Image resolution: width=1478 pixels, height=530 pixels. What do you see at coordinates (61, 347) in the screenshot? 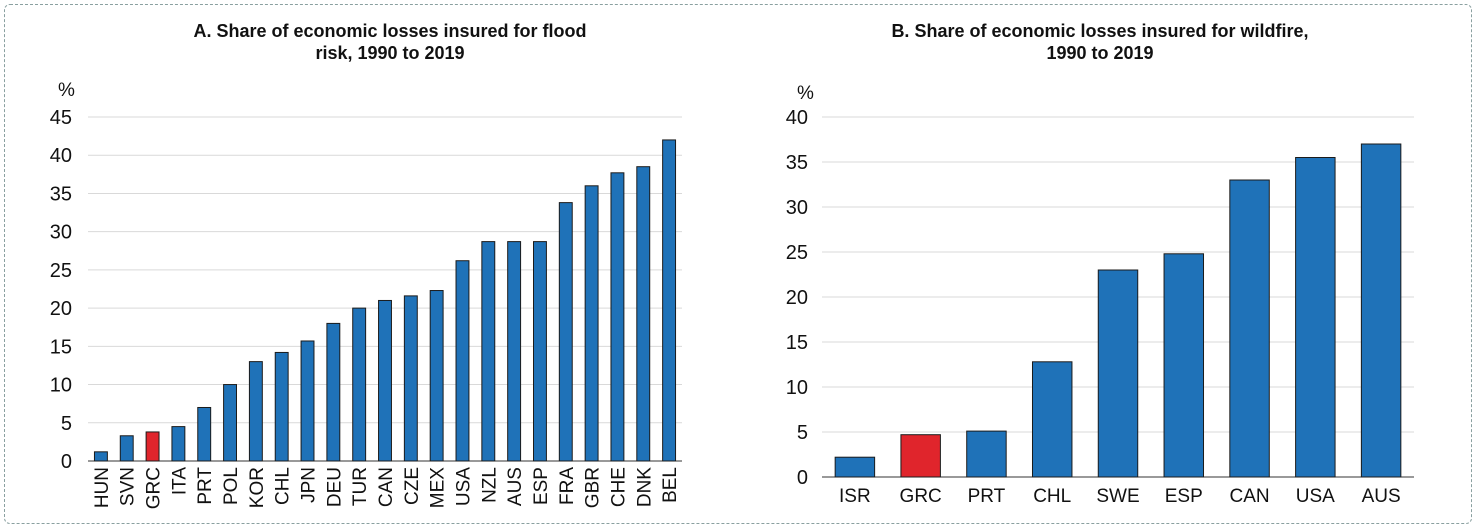
I see `flood-ytick-label: 15` at bounding box center [61, 347].